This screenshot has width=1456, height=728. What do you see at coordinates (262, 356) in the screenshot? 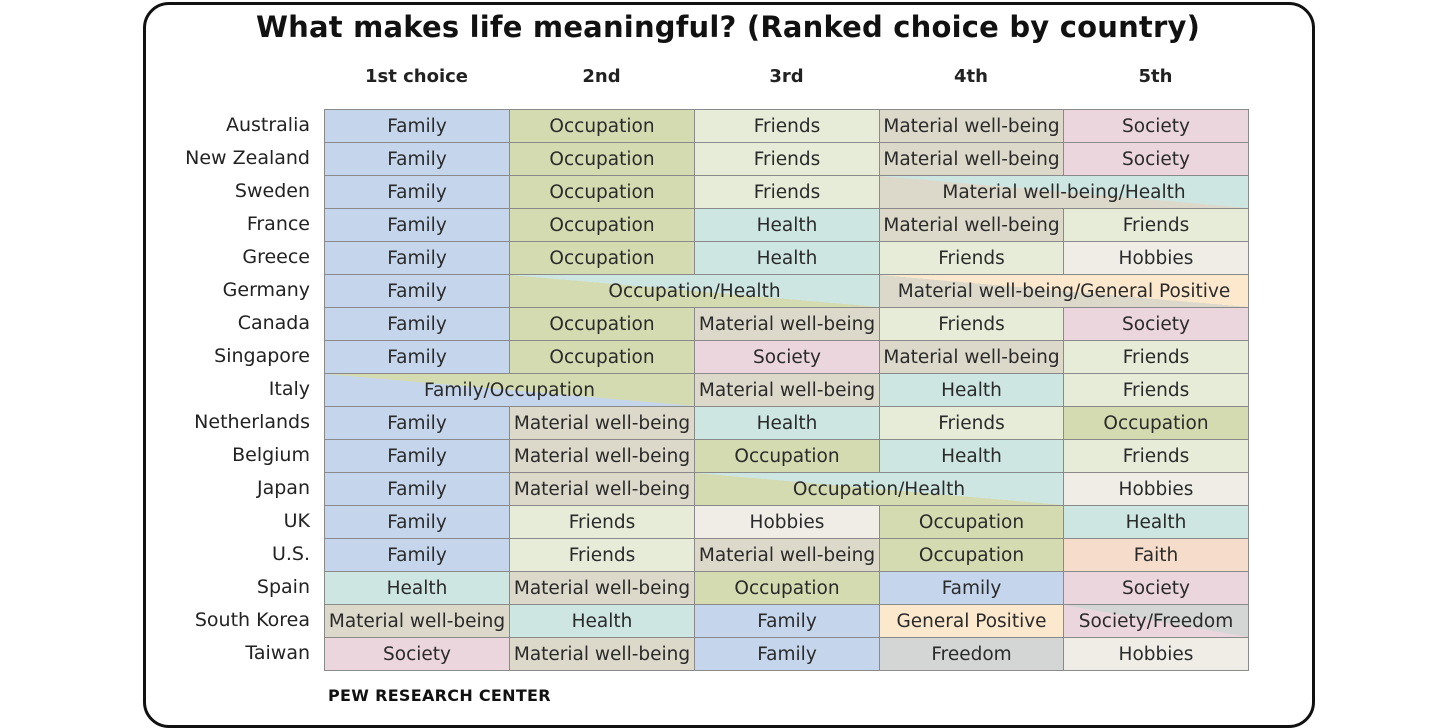
I see `row-label: Singapore` at bounding box center [262, 356].